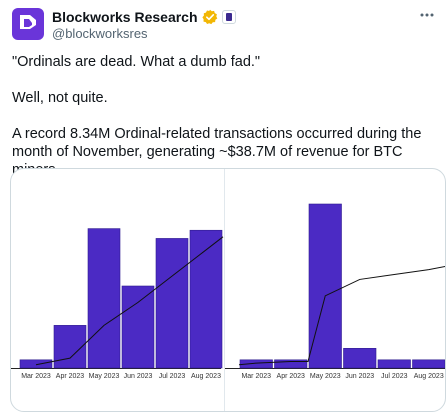 The width and height of the screenshot is (448, 418). What do you see at coordinates (70, 376) in the screenshot?
I see `left-tick-label-1: Apr 2023` at bounding box center [70, 376].